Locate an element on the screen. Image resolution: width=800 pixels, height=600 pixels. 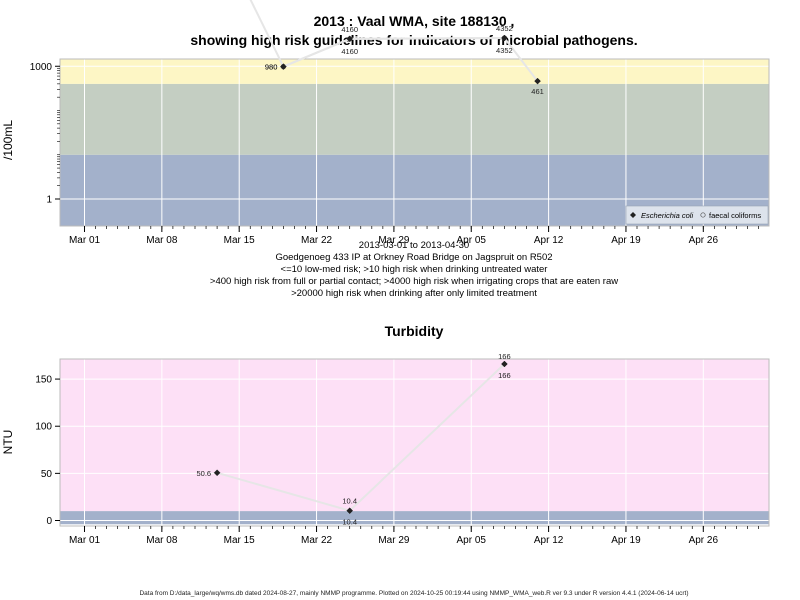
data-label: 980 is located at coordinates (271, 67).